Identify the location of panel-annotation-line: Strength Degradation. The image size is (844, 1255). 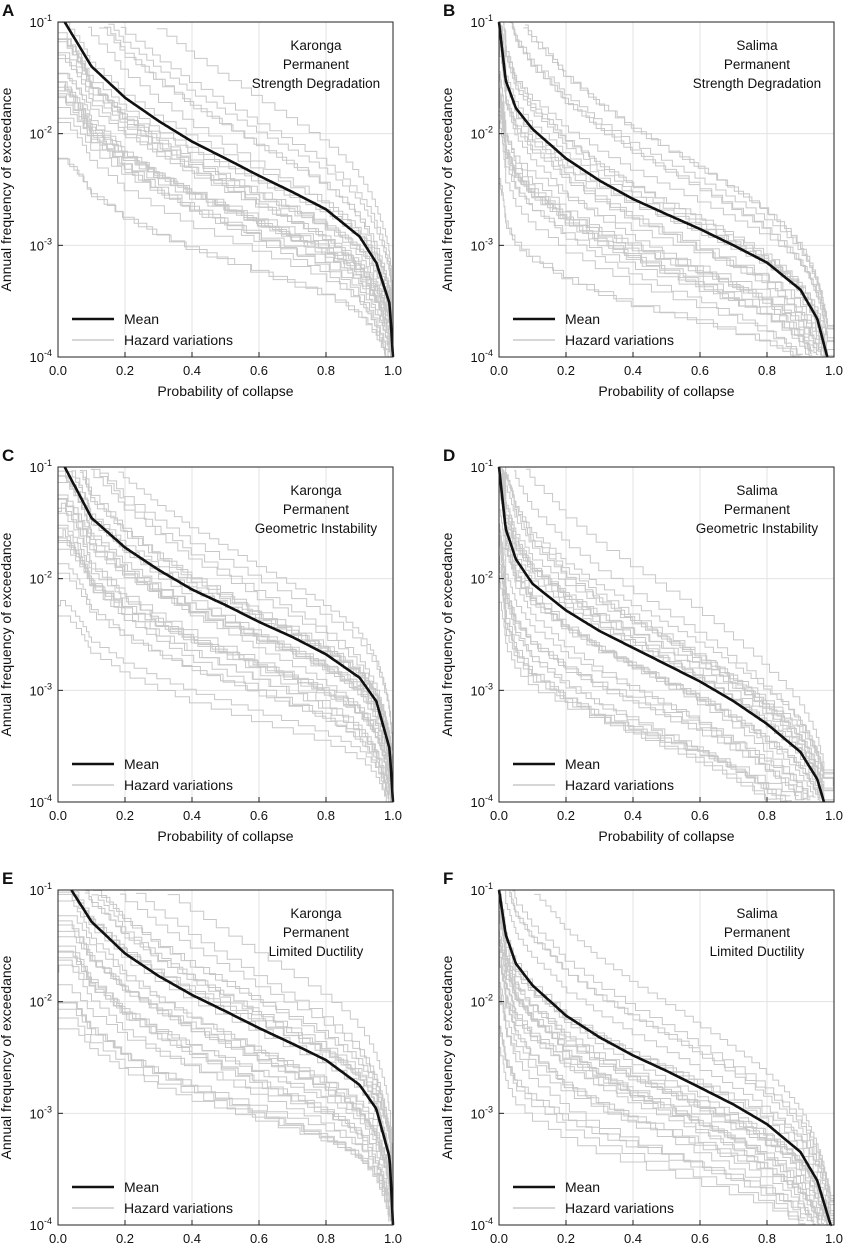
(757, 83).